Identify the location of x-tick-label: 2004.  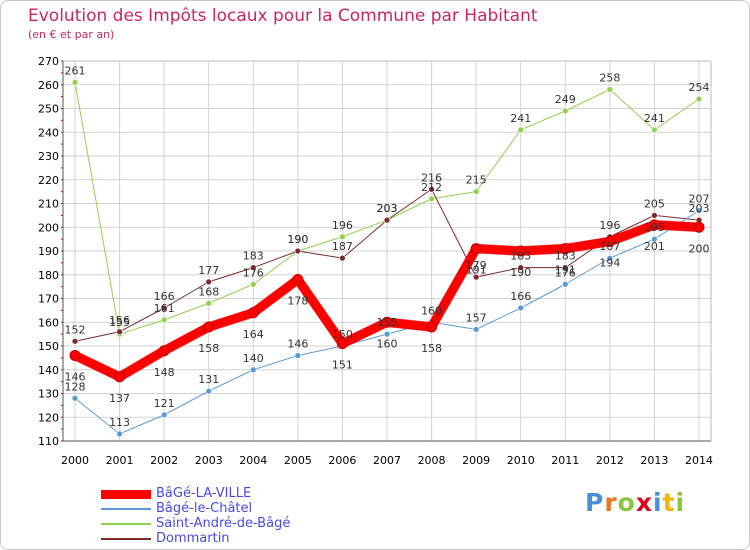
(253, 460).